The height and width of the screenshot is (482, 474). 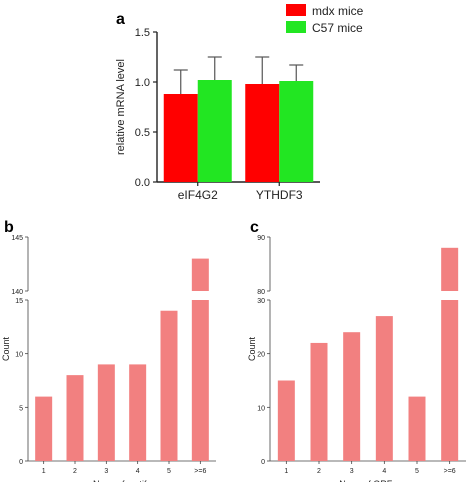 I want to click on y-tick-label: 15, so click(x=19, y=301).